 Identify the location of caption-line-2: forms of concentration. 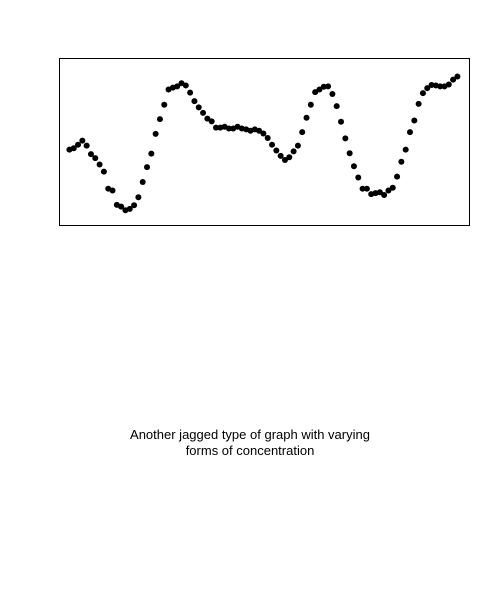
(250, 450).